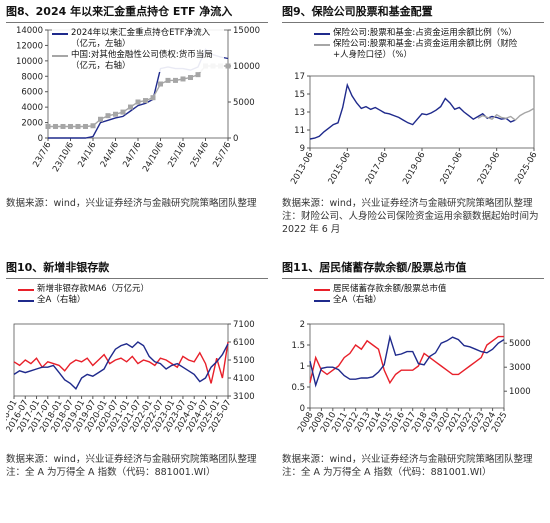 The image size is (550, 523). I want to click on panel-title: 图11、居民储蓄存款余额/股票总市值, so click(413, 268).